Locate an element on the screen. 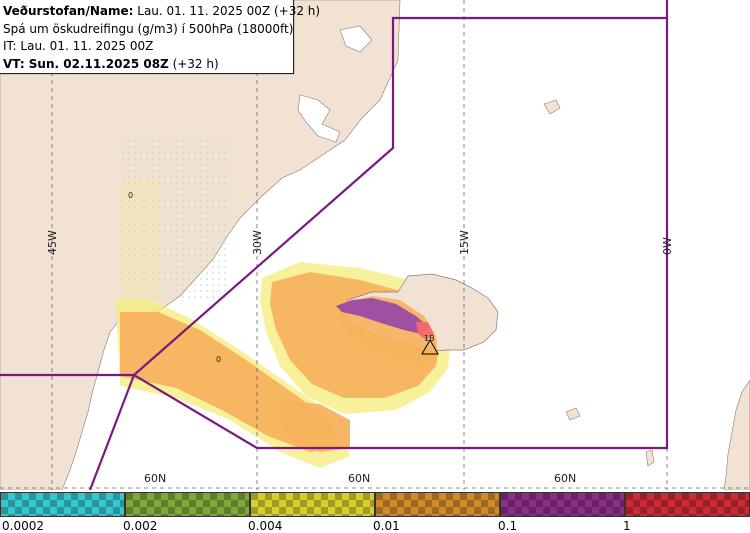 The height and width of the screenshot is (533, 750). lat-label-60n-2: 60N is located at coordinates (359, 478).